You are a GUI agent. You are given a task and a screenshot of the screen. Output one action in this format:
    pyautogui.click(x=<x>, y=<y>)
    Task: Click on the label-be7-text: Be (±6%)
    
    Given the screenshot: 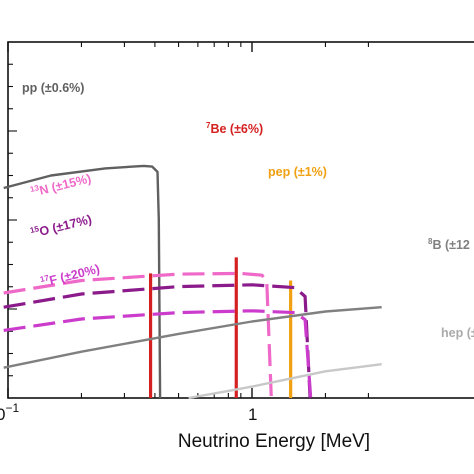 What is the action you would take?
    pyautogui.click(x=236, y=129)
    